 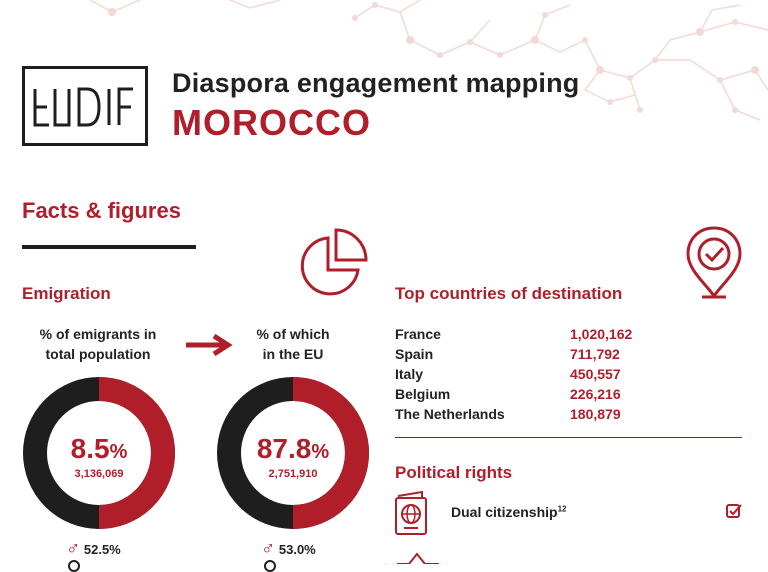 What do you see at coordinates (568, 437) in the screenshot?
I see `divider` at bounding box center [568, 437].